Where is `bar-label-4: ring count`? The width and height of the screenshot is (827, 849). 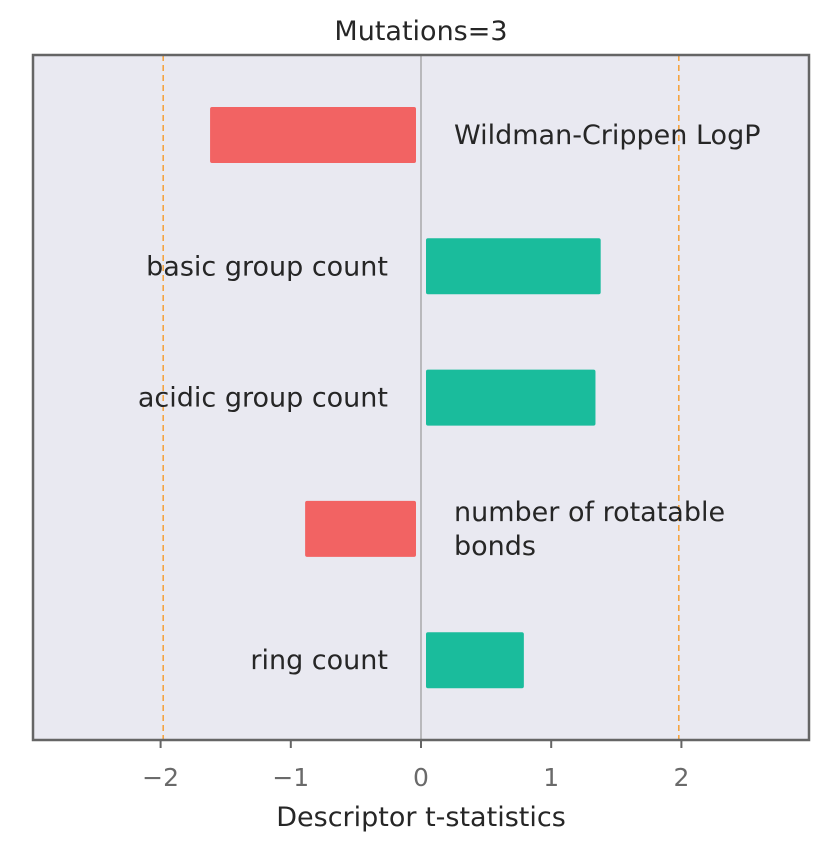
bar-label-4: ring count is located at coordinates (319, 660).